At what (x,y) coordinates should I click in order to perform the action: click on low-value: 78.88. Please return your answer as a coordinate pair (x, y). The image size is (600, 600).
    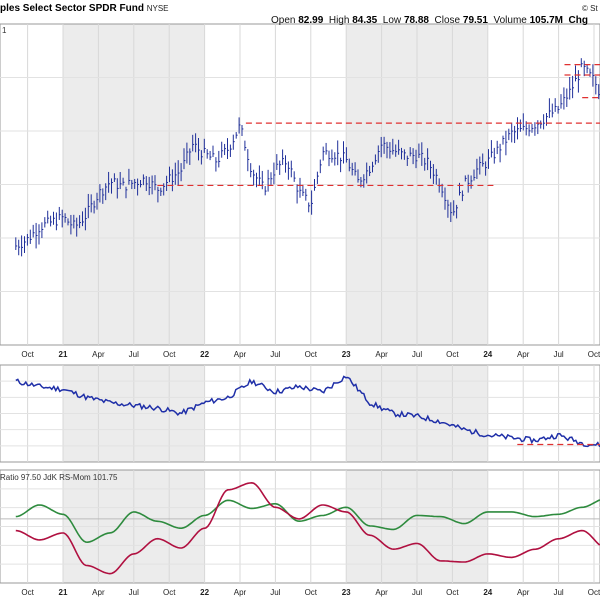
    Looking at the image, I should click on (416, 20).